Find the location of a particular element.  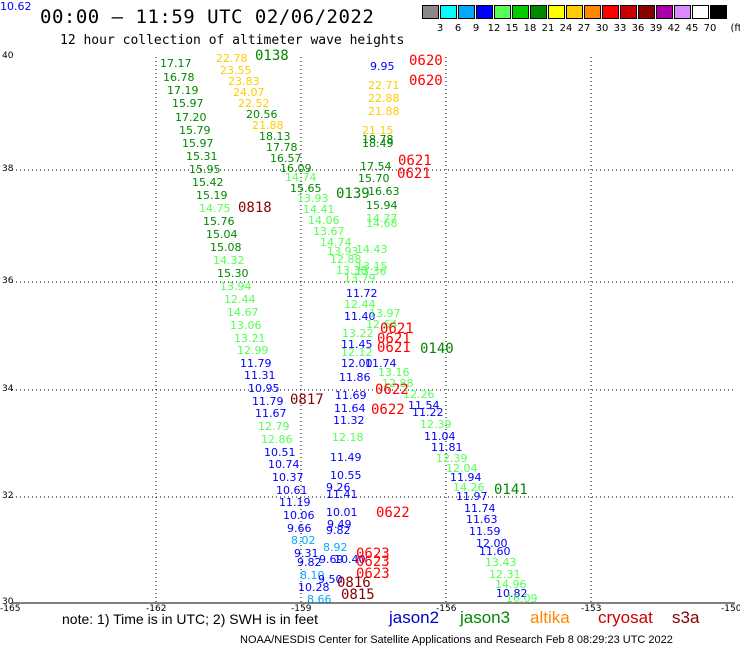

wave-height-label: 18.49 is located at coordinates (378, 143).